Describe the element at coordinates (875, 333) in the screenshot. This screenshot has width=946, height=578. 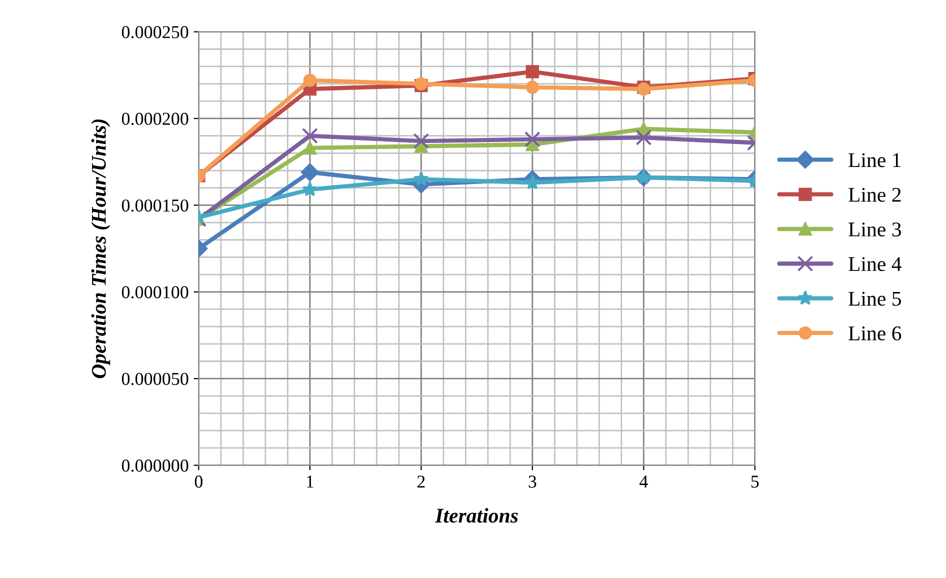
I see `legend-label: Line 6` at that location.